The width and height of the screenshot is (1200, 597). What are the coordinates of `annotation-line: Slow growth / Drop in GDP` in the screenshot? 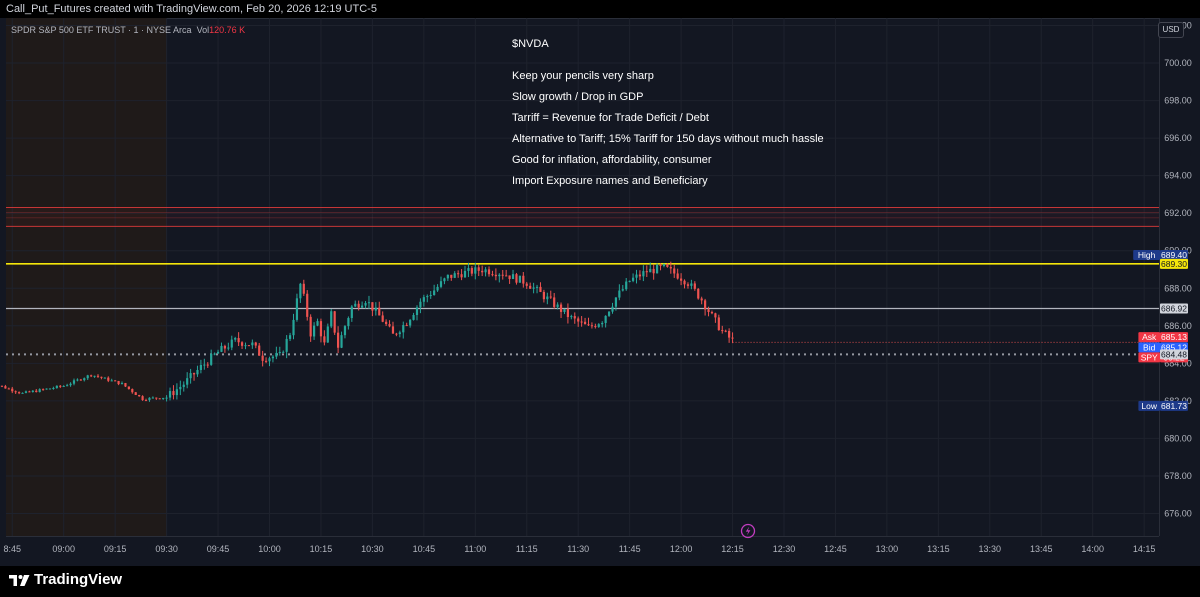 It's located at (578, 97).